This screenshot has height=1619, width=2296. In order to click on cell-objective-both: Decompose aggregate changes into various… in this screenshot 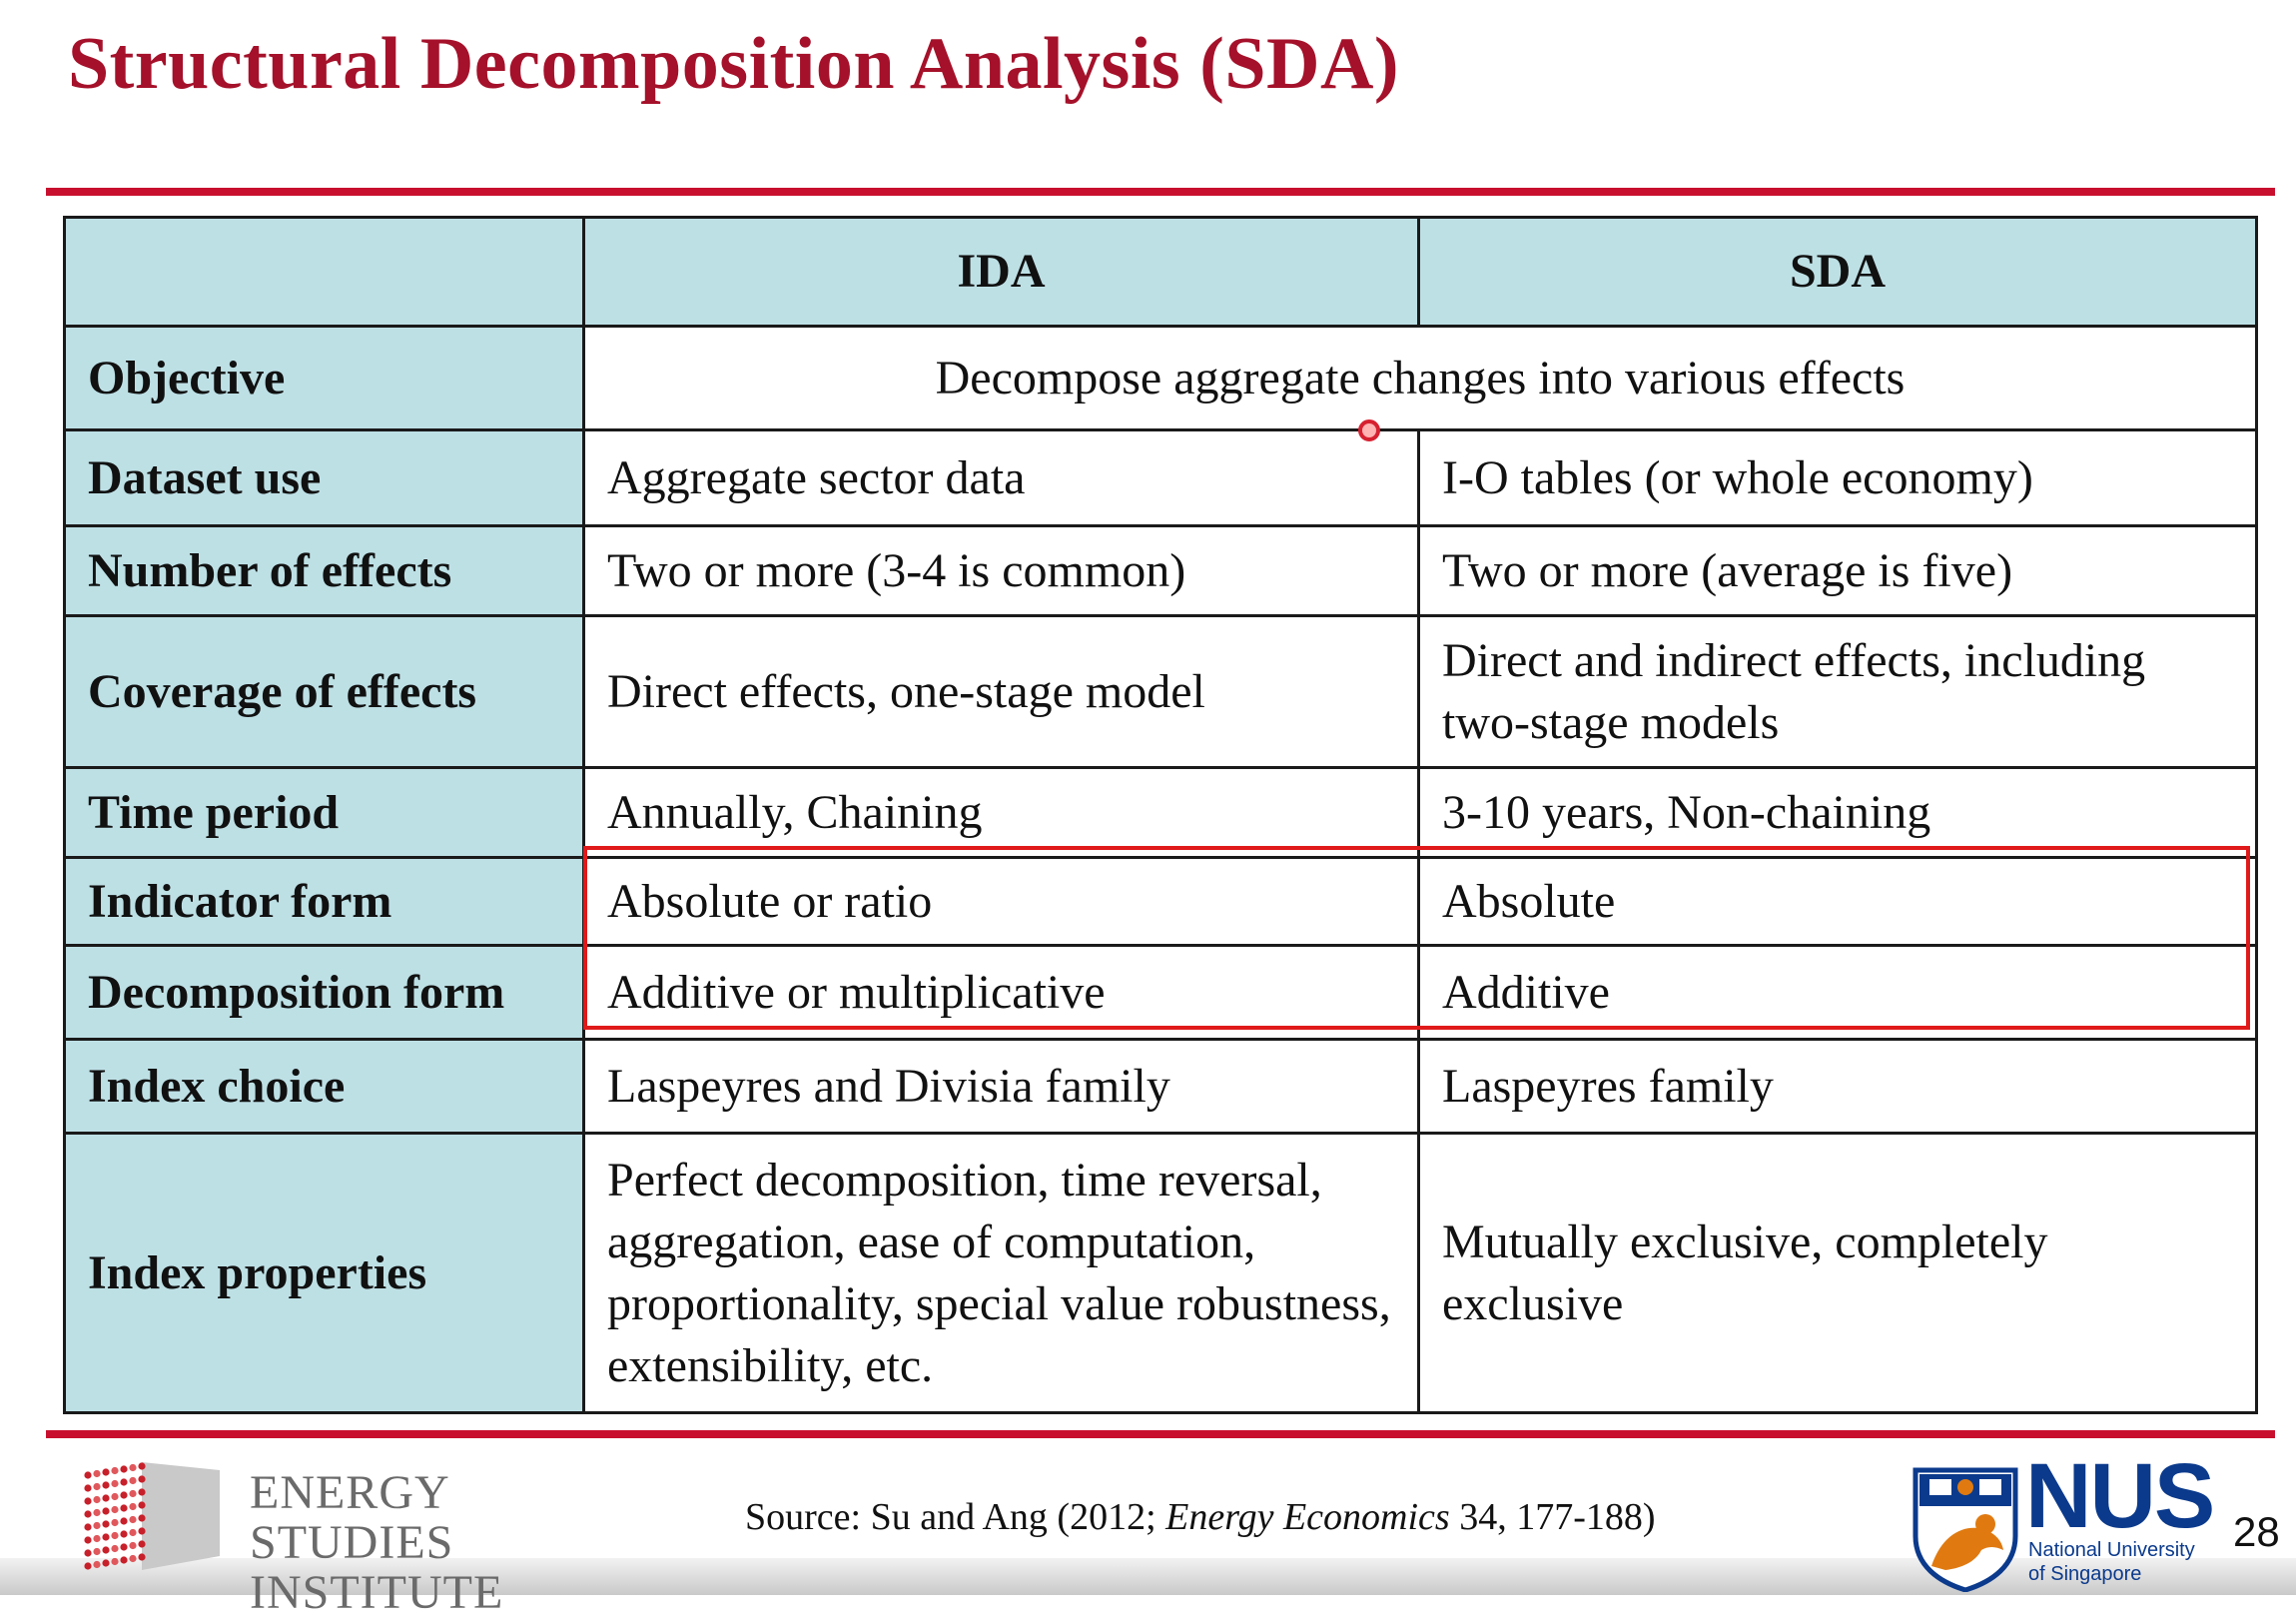, I will do `click(1420, 378)`.